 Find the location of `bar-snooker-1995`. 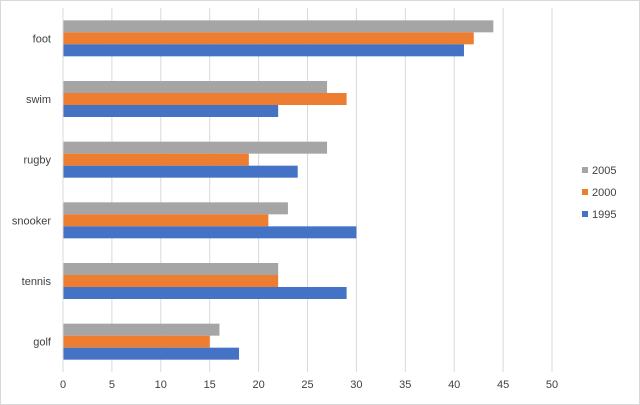

bar-snooker-1995 is located at coordinates (210, 232).